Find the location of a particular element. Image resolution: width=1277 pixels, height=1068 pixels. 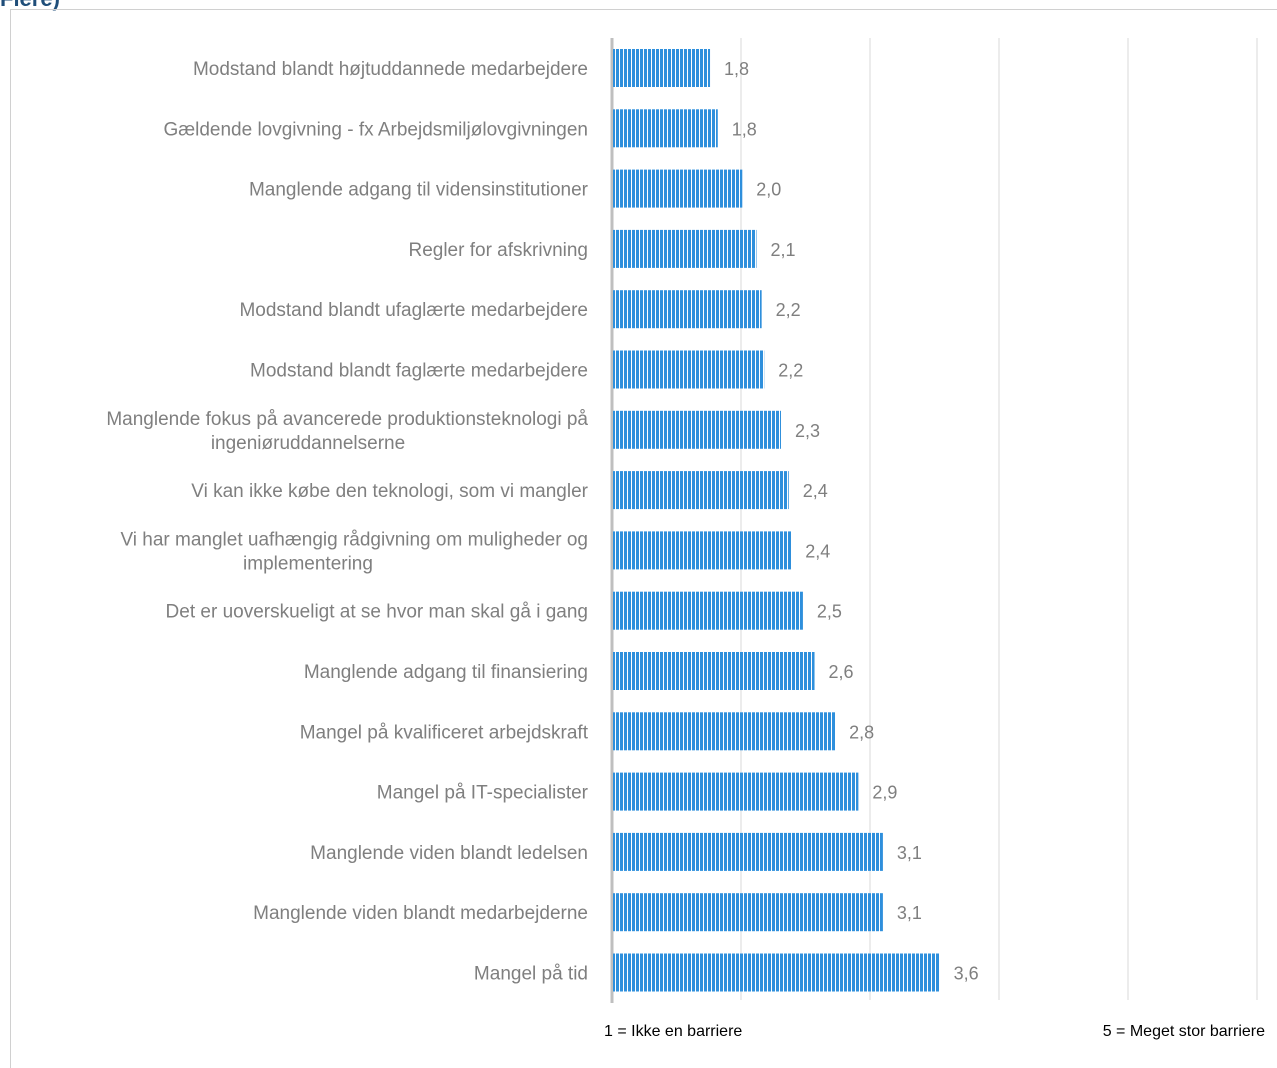

category-label: Mangel på tid is located at coordinates (531, 974).